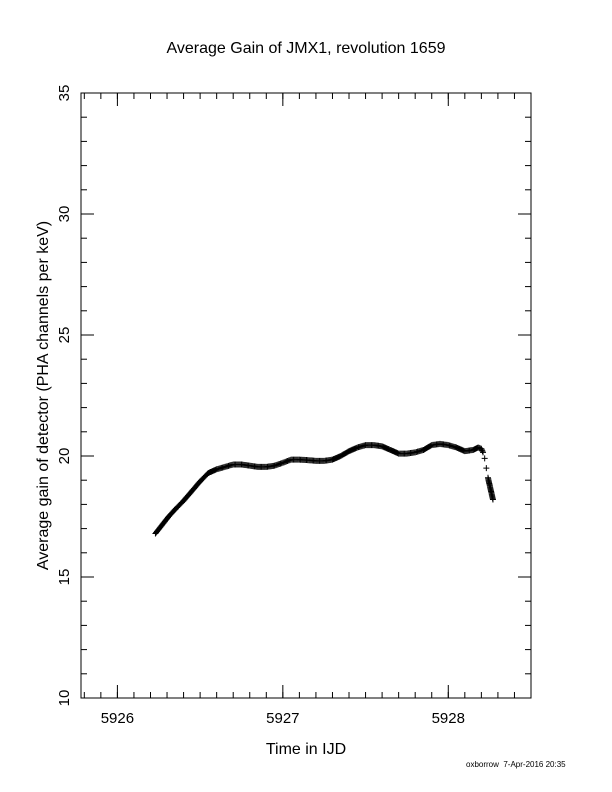 The height and width of the screenshot is (792, 612). What do you see at coordinates (306, 48) in the screenshot?
I see `chart-title: Average Gain of JMX1, revolution 1659` at bounding box center [306, 48].